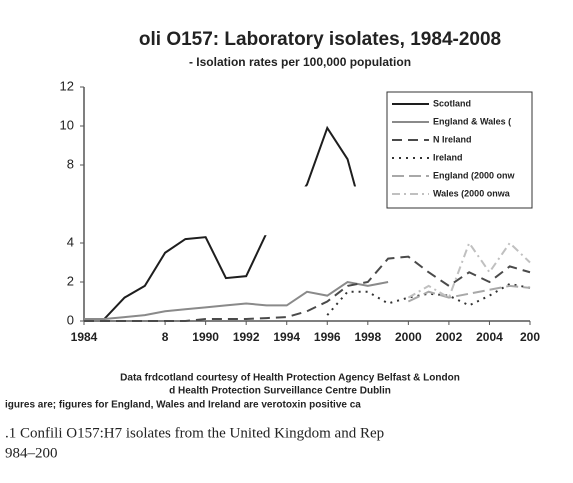 This screenshot has width=573, height=483. What do you see at coordinates (205, 337) in the screenshot?
I see `x-tick-label: 1990` at bounding box center [205, 337].